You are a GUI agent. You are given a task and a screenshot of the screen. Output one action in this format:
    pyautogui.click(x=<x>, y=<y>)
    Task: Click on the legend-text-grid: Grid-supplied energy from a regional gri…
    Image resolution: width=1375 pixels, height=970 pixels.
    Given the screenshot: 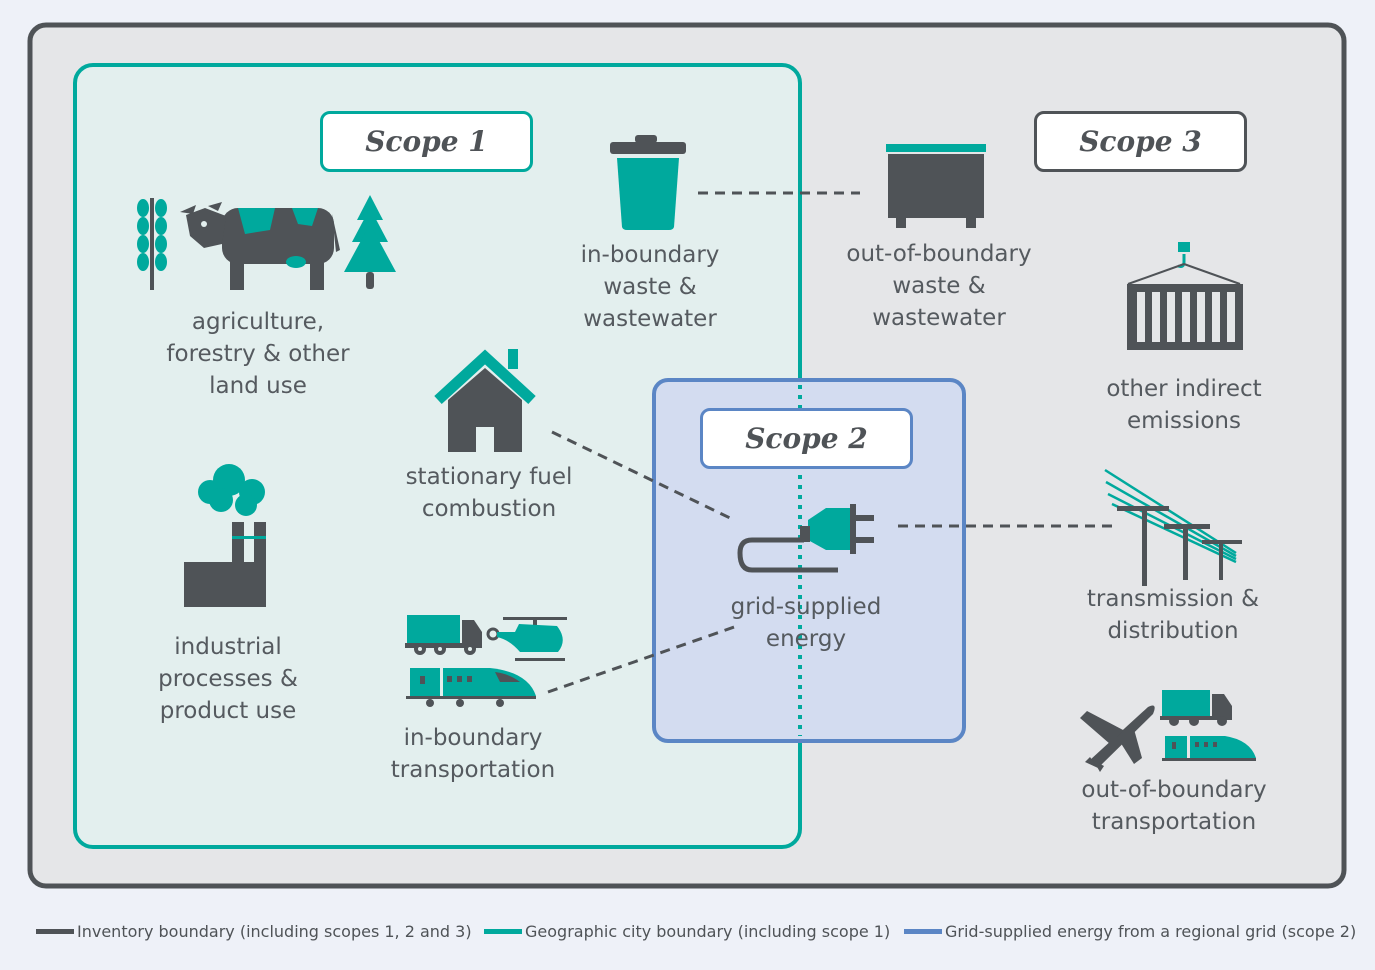 What is the action you would take?
    pyautogui.click(x=1151, y=931)
    